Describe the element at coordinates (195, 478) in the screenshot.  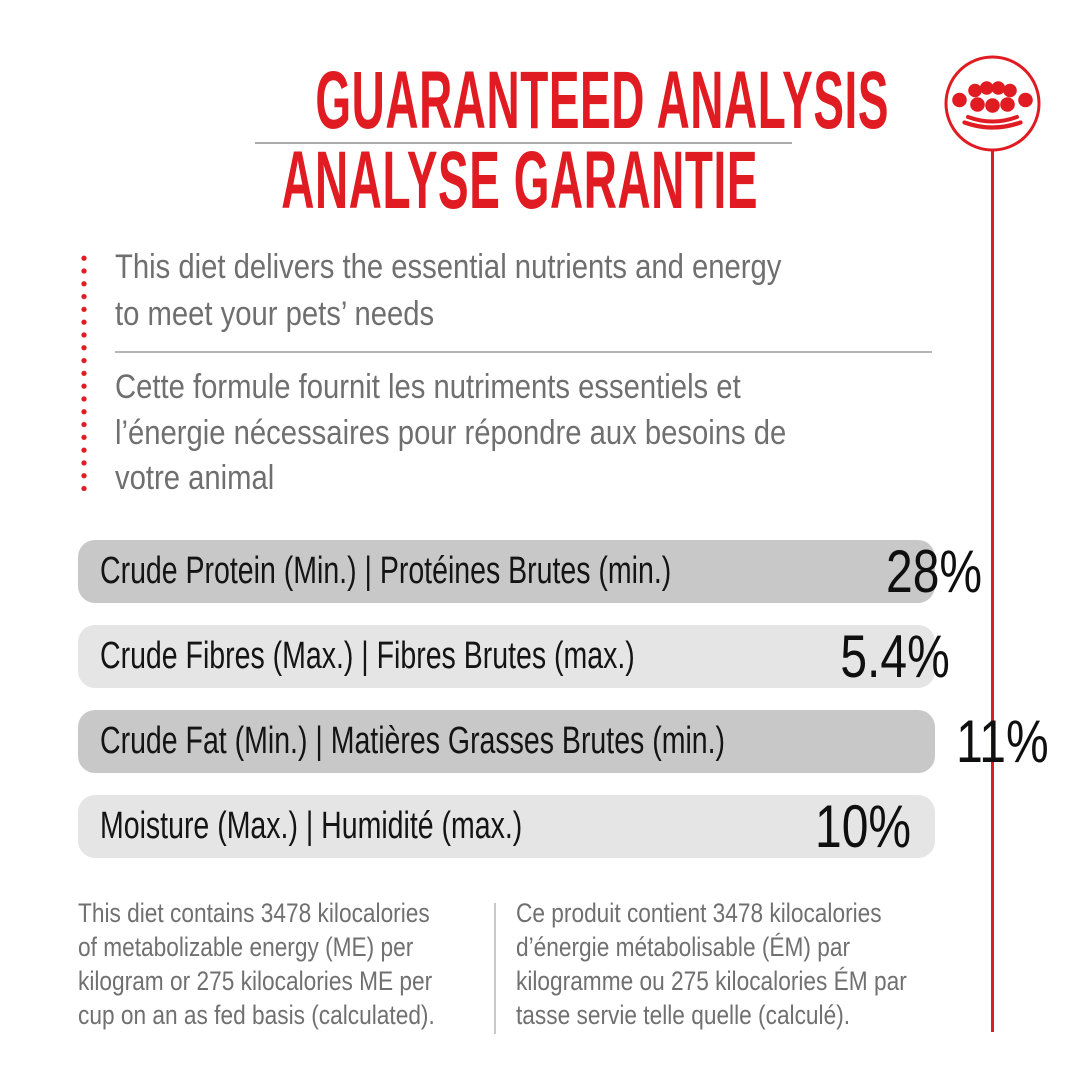
I see `intro-fr-line: votre animal` at that location.